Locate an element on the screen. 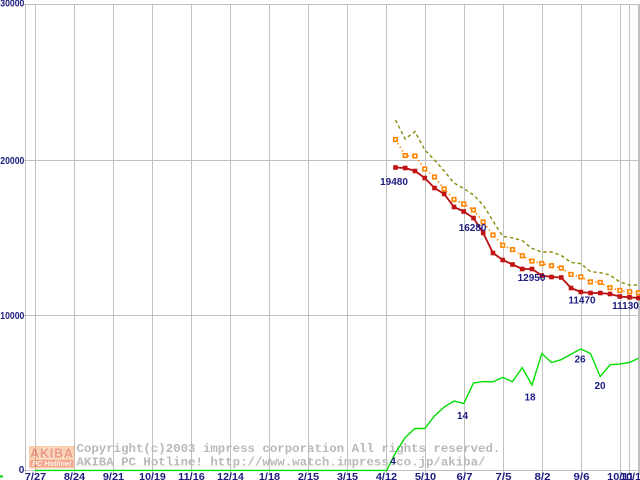  svg-text: 9/6 is located at coordinates (582, 476).